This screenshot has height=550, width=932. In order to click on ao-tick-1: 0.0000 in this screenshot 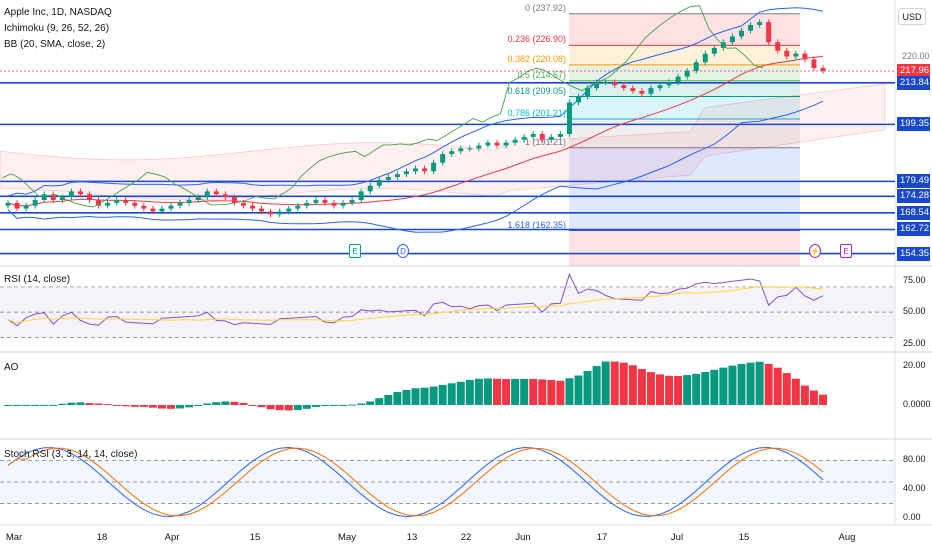, I will do `click(917, 404)`.